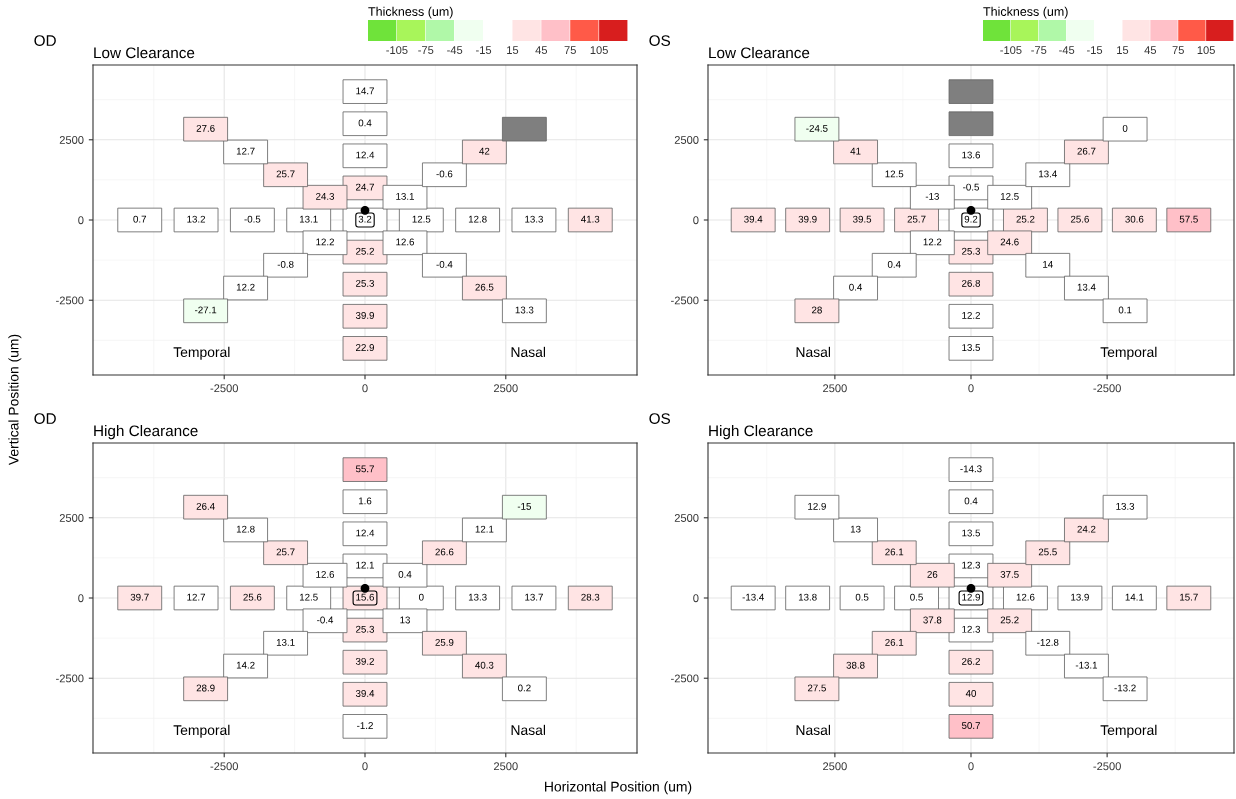 This screenshot has height=799, width=1236. I want to click on y-axis-title: Vertical Position (um), so click(15, 400).